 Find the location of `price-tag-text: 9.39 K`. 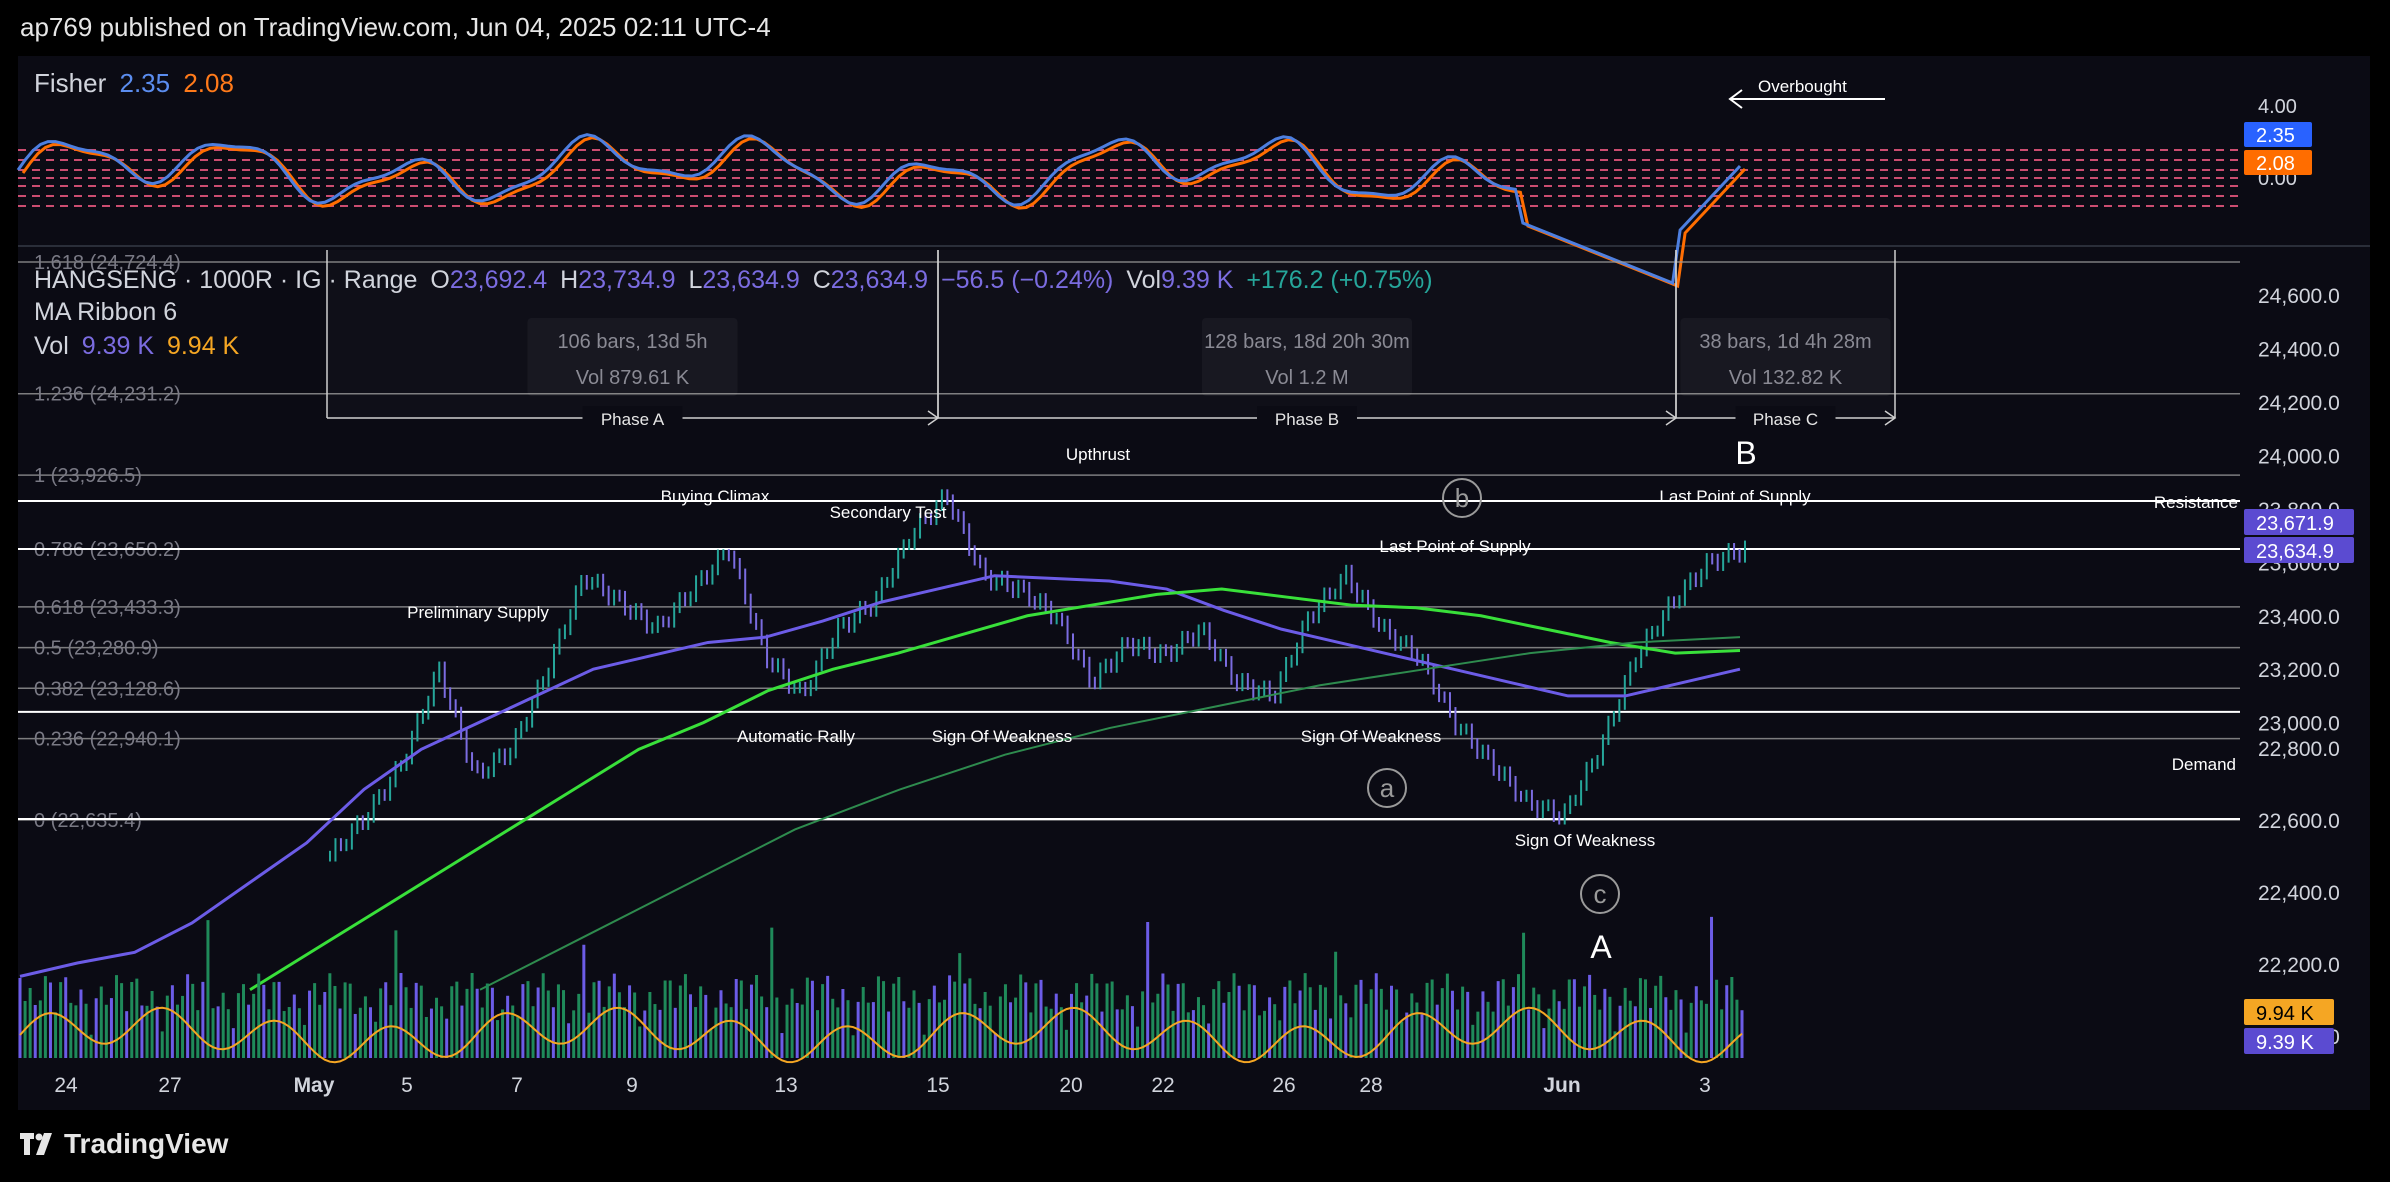

price-tag-text: 9.39 K is located at coordinates (2285, 1043).